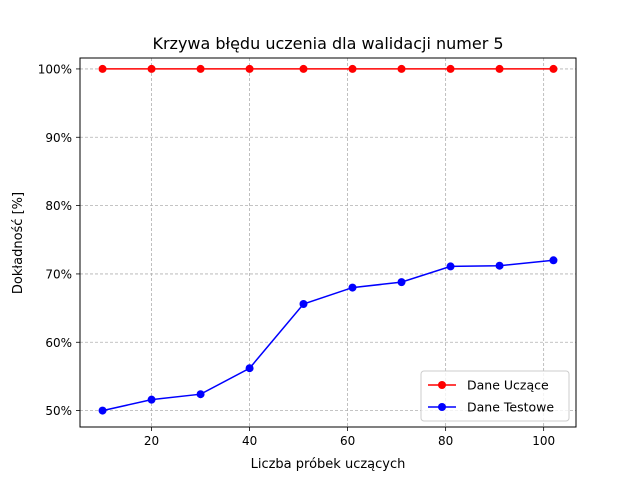 Image resolution: width=640 pixels, height=480 pixels. I want to click on x-tick-label: 100, so click(543, 441).